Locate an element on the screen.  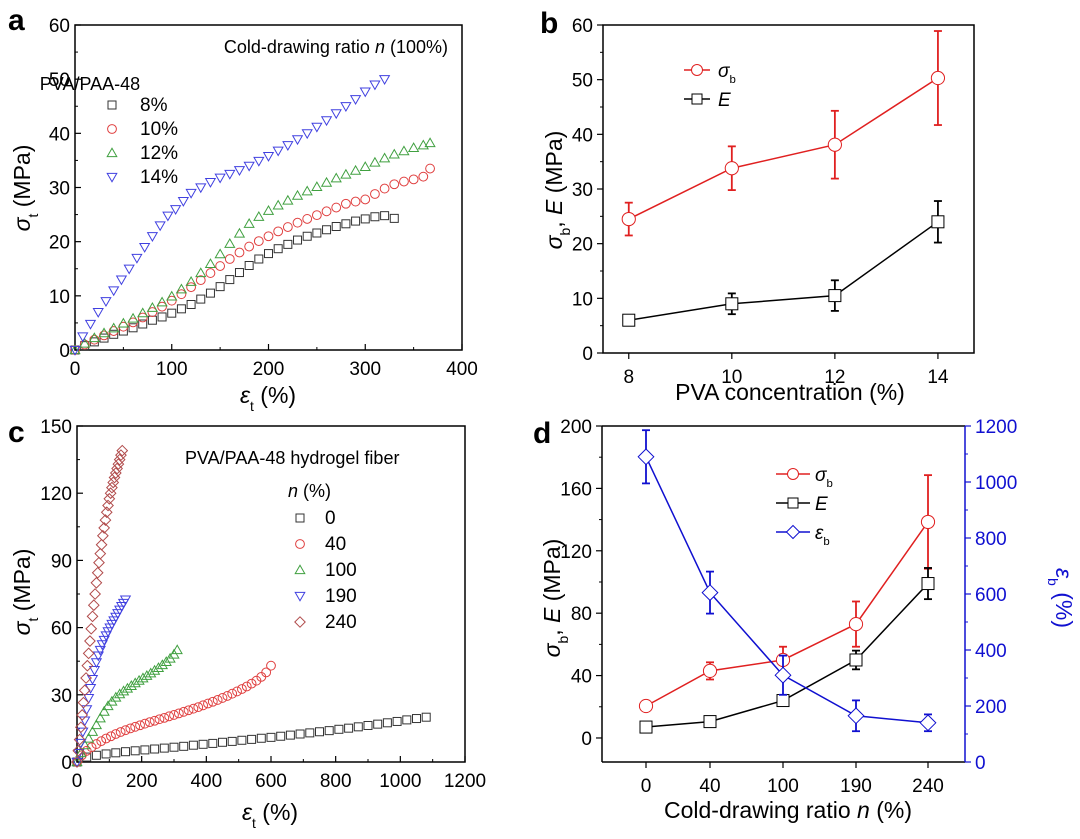
series-line is located at coordinates (783, 148).